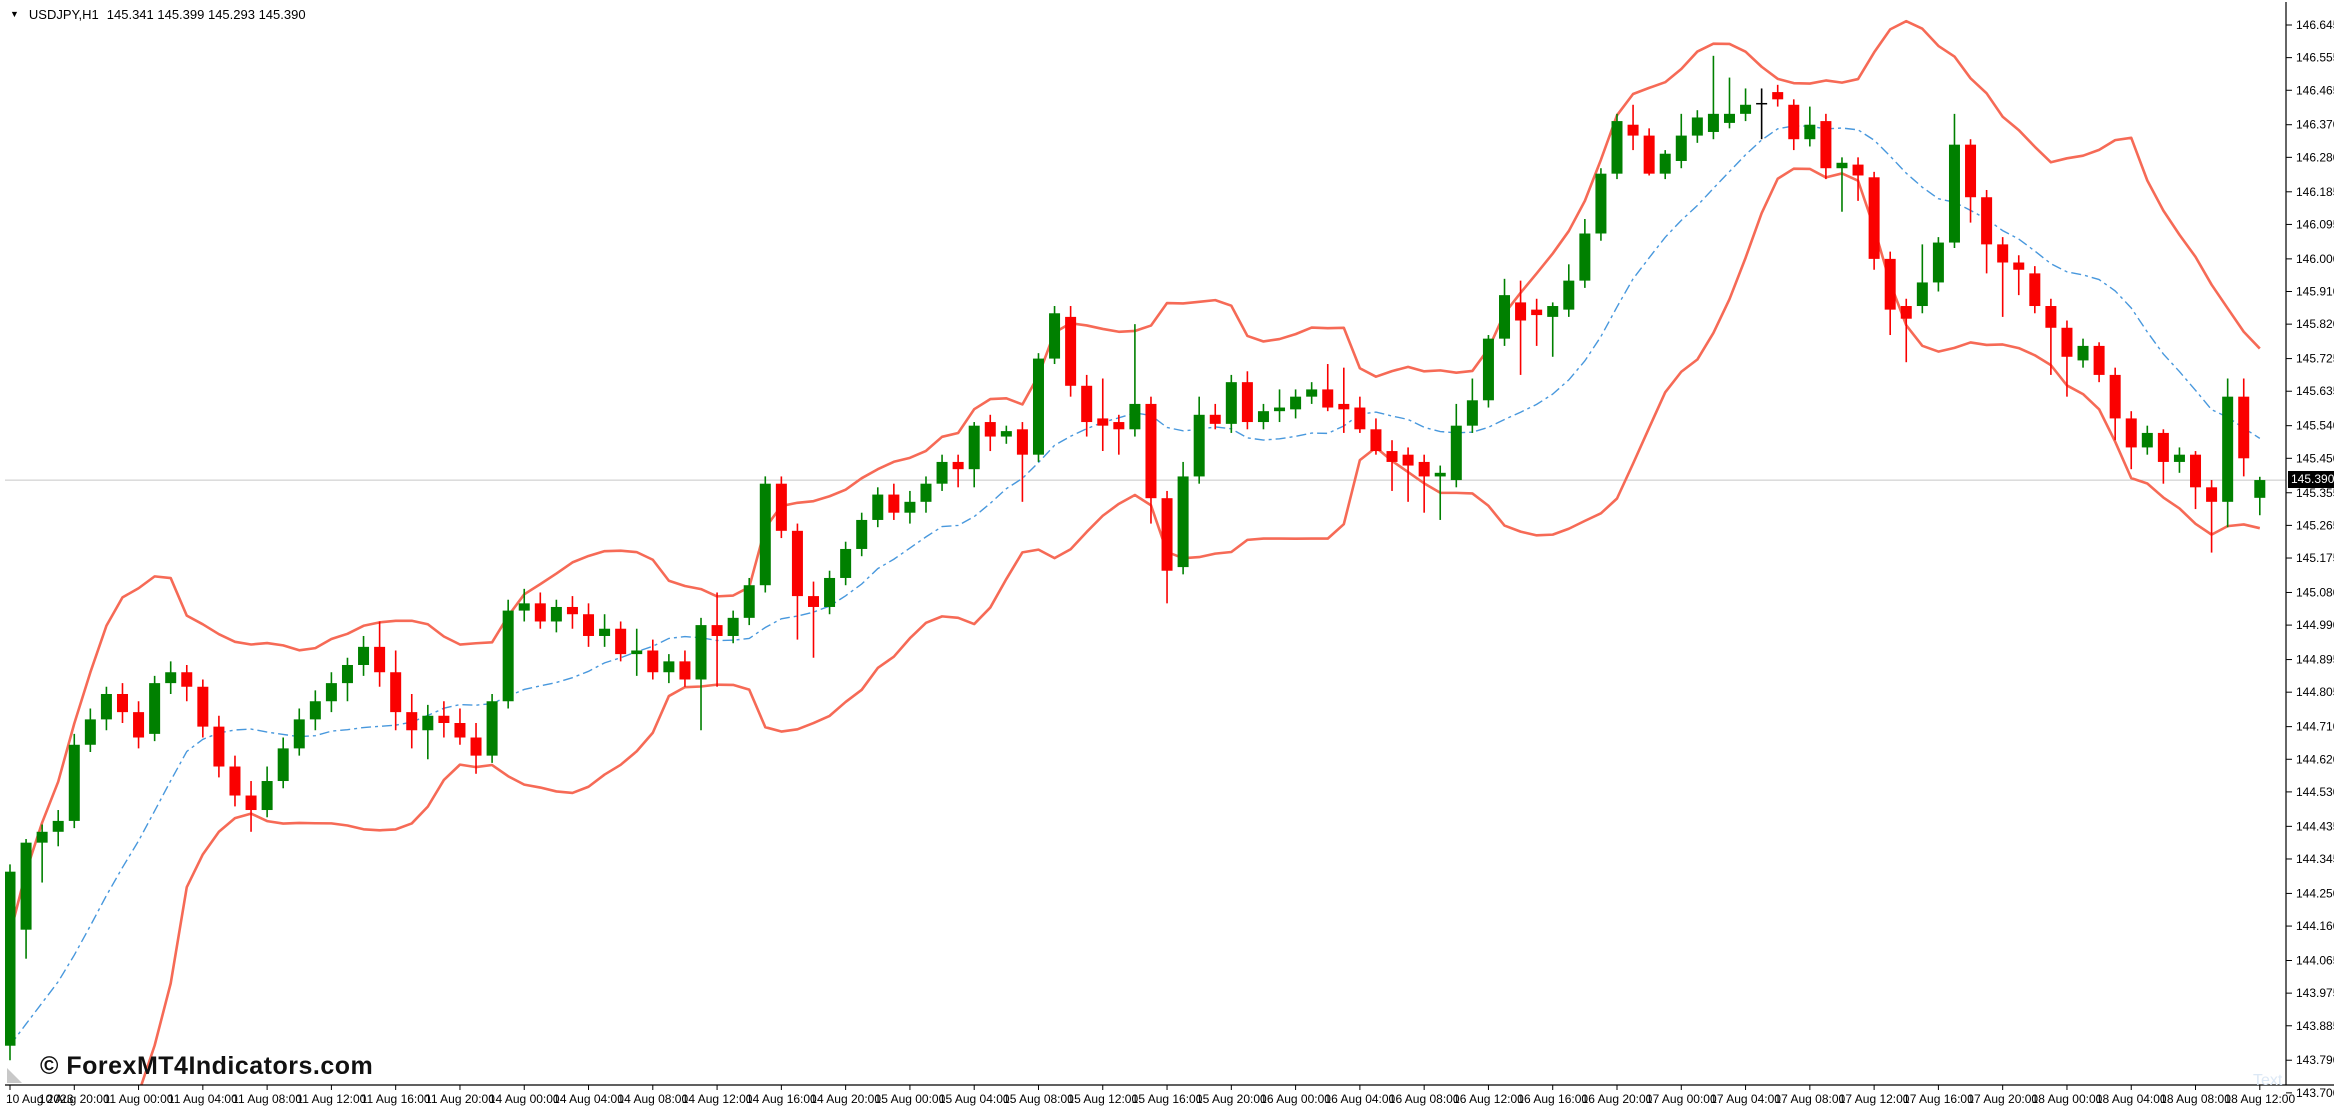 This screenshot has height=1115, width=2334. Describe the element at coordinates (1038, 1099) in the screenshot. I see `svg-text: 15 Aug 08:00` at that location.